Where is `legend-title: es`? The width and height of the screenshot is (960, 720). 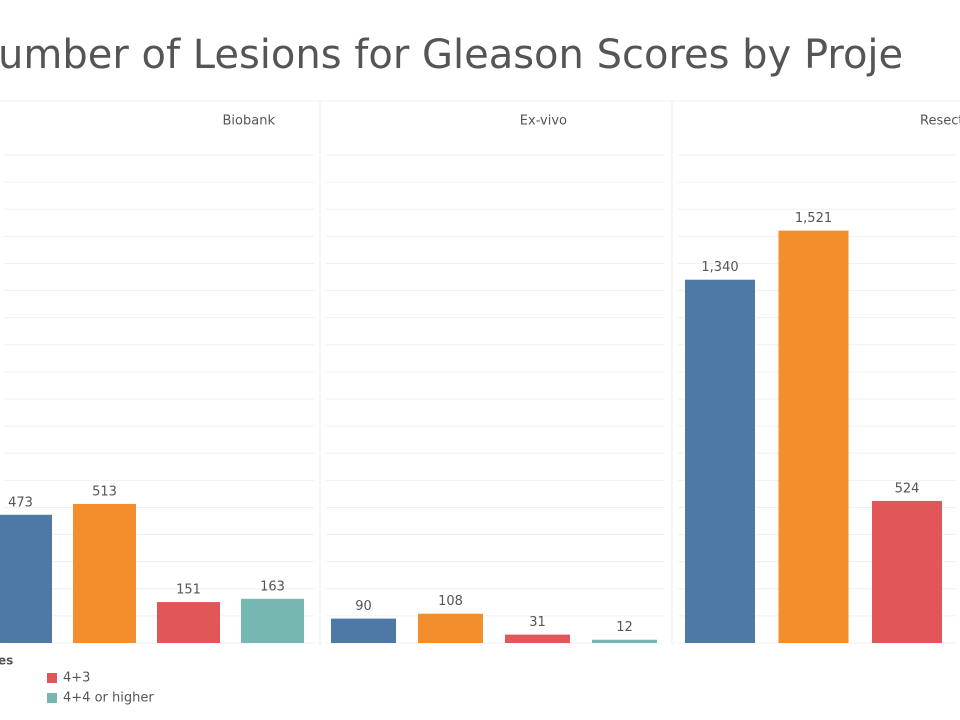
legend-title: es is located at coordinates (6, 661).